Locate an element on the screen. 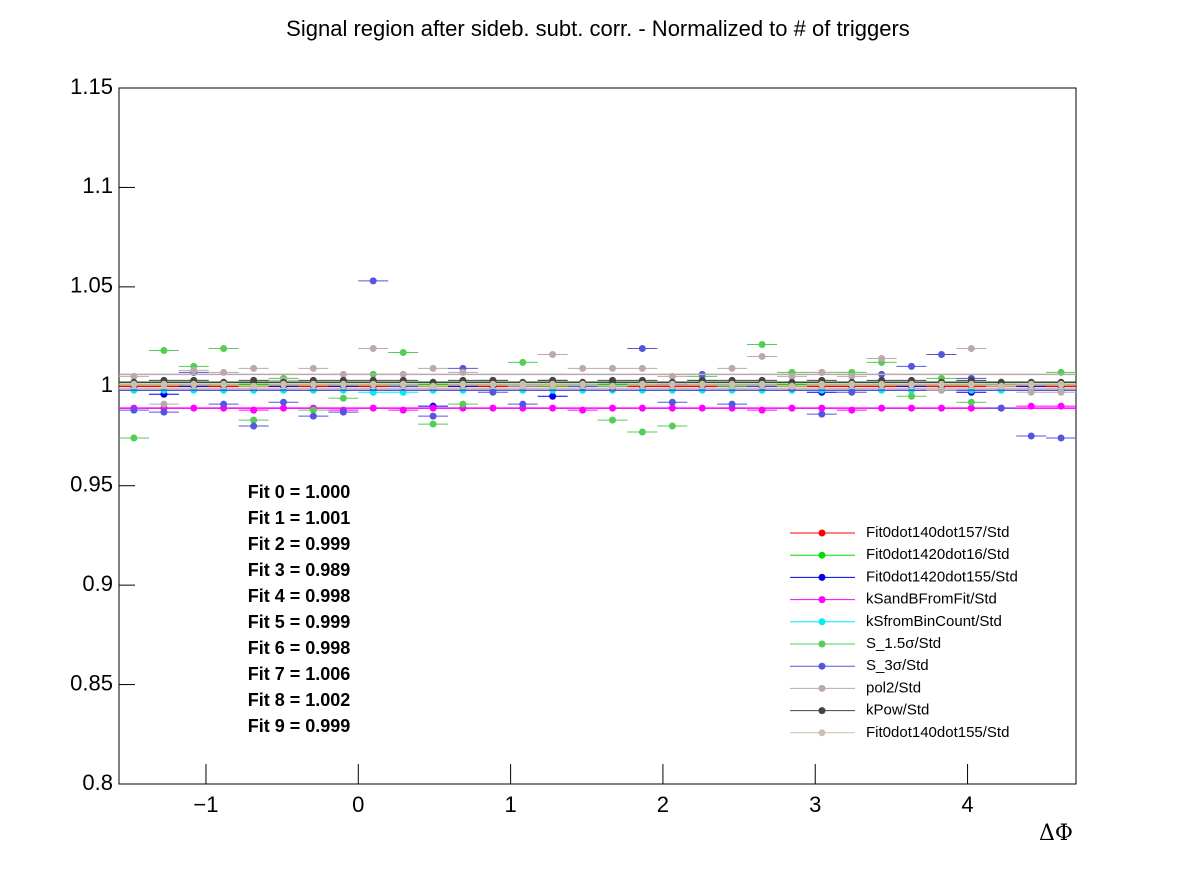 The height and width of the screenshot is (877, 1196). fit-annotation: Fit 9 = 0.999 is located at coordinates (299, 726).